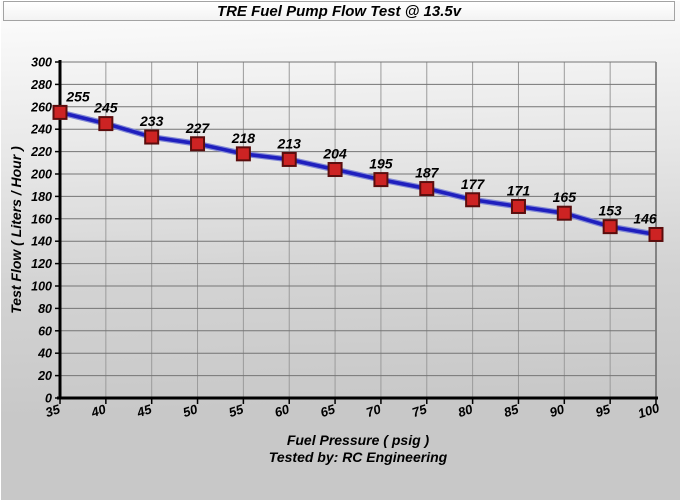 The image size is (680, 500). What do you see at coordinates (41, 130) in the screenshot?
I see `y-tick-label: 240` at bounding box center [41, 130].